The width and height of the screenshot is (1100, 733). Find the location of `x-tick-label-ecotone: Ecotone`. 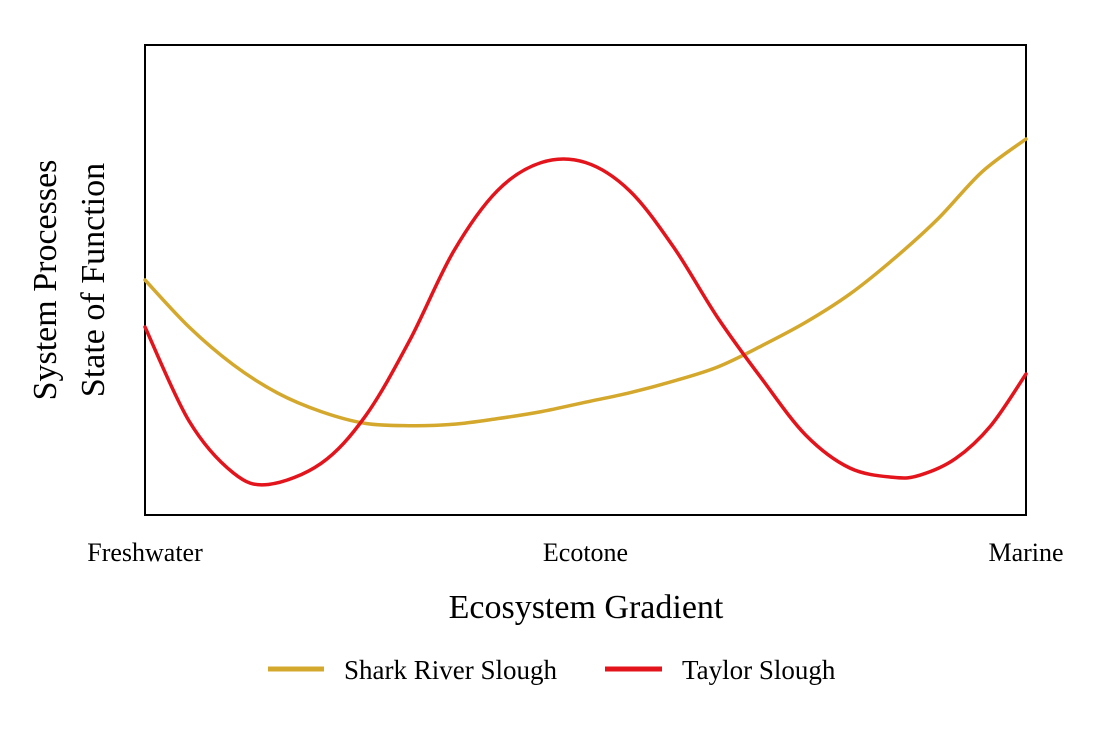

x-tick-label-ecotone: Ecotone is located at coordinates (585, 552).